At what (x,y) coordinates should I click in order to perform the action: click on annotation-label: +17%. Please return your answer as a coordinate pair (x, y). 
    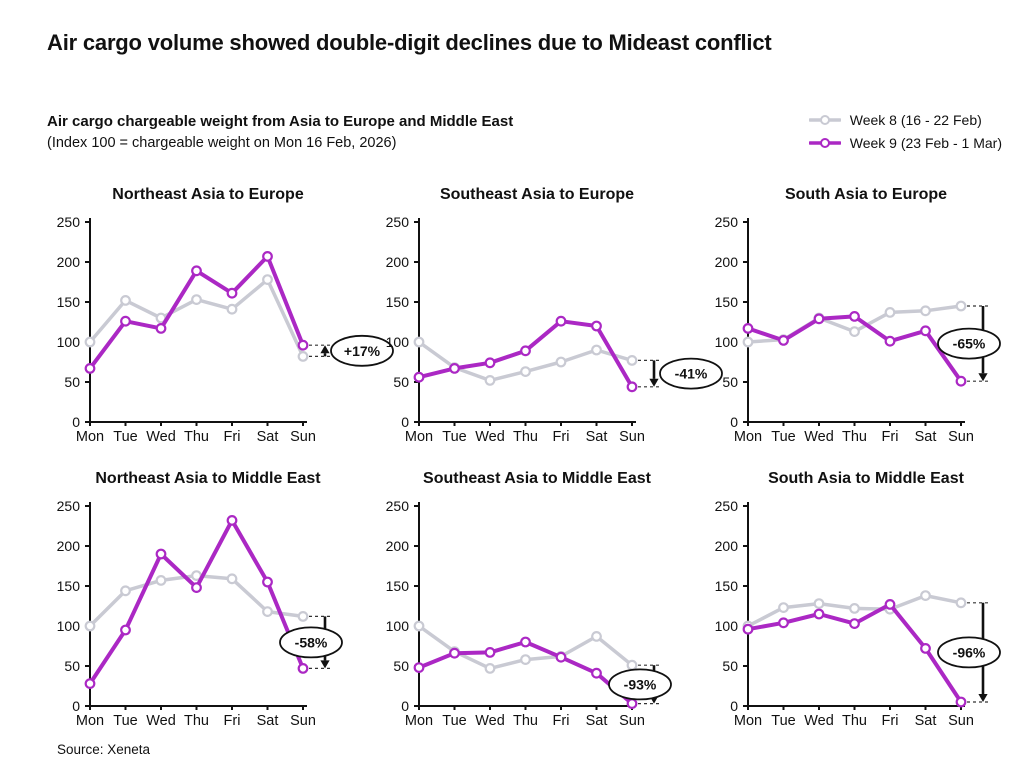
    Looking at the image, I should click on (362, 351).